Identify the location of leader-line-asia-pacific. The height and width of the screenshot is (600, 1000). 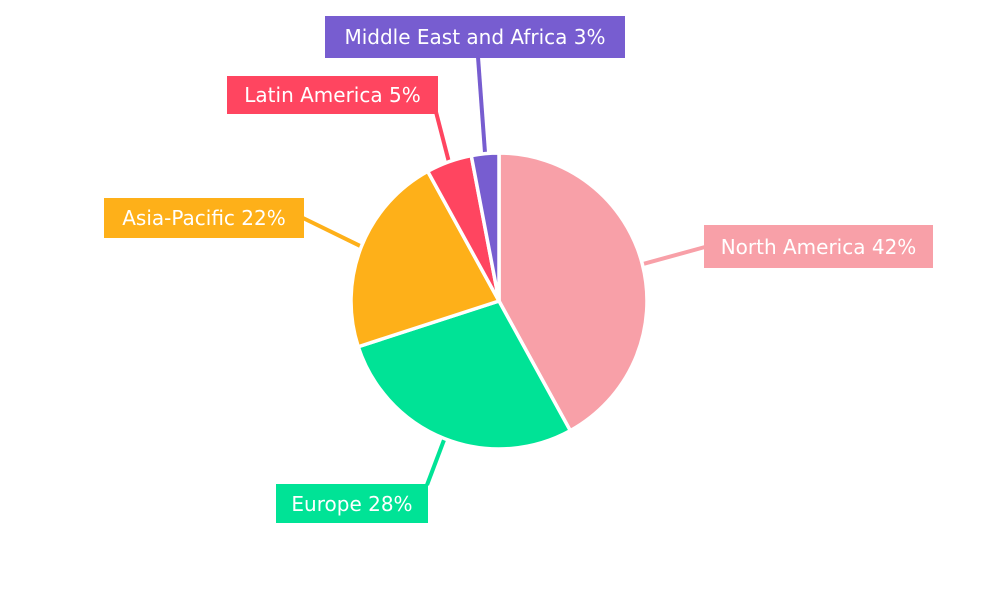
(332, 232).